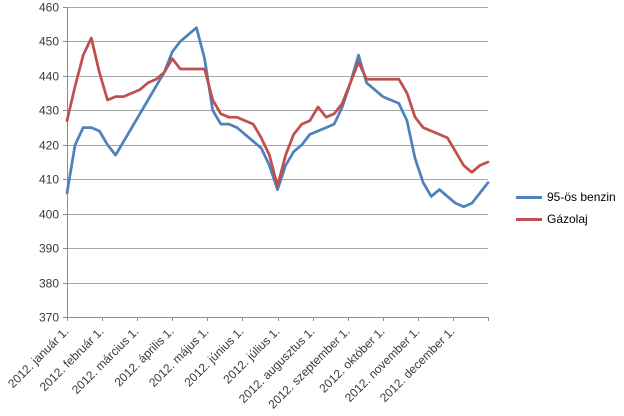  I want to click on y-axis-label: 450, so click(49, 42).